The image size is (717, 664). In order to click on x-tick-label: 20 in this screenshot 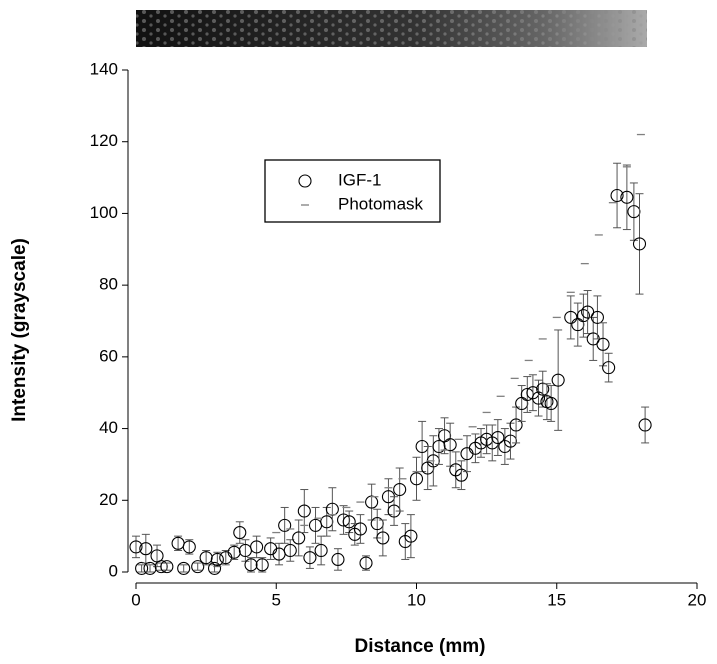, I will do `click(697, 599)`.